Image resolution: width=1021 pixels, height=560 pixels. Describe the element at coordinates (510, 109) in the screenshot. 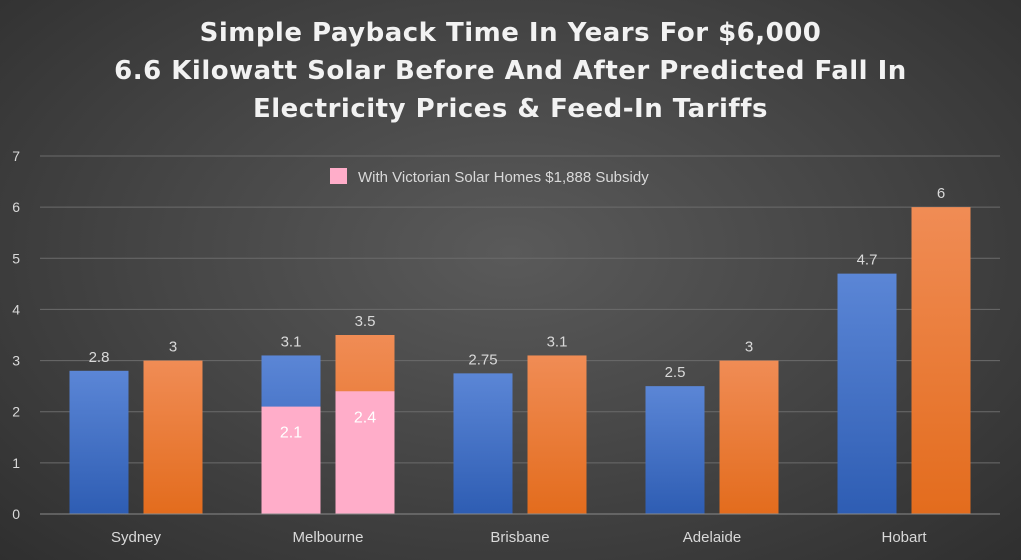

I see `title-line-3: Electricity Prices & Feed-In Tariffs` at that location.